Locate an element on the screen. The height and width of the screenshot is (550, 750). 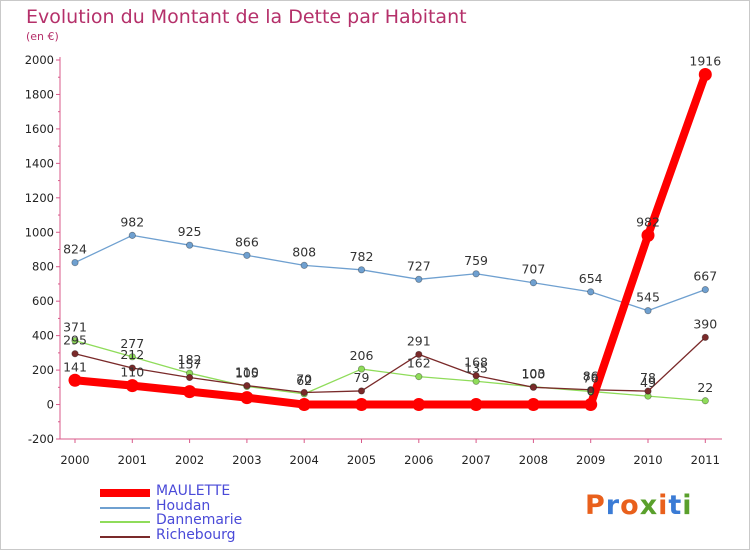
y-tick-label: 0 is located at coordinates (50, 405).